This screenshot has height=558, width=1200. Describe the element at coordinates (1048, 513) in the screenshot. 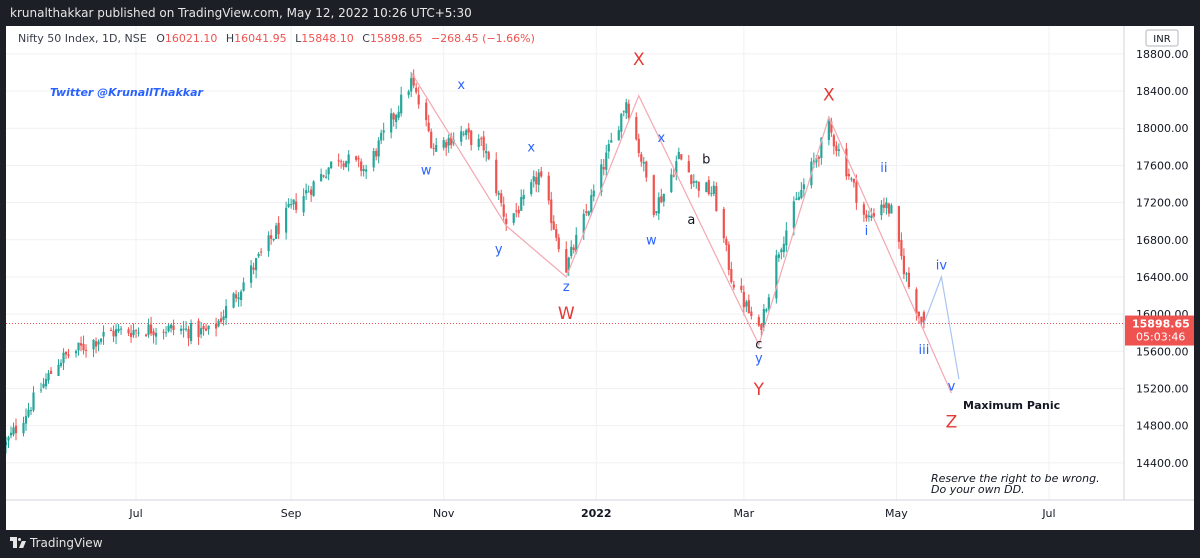

I see `time-tick-label: Jul` at that location.